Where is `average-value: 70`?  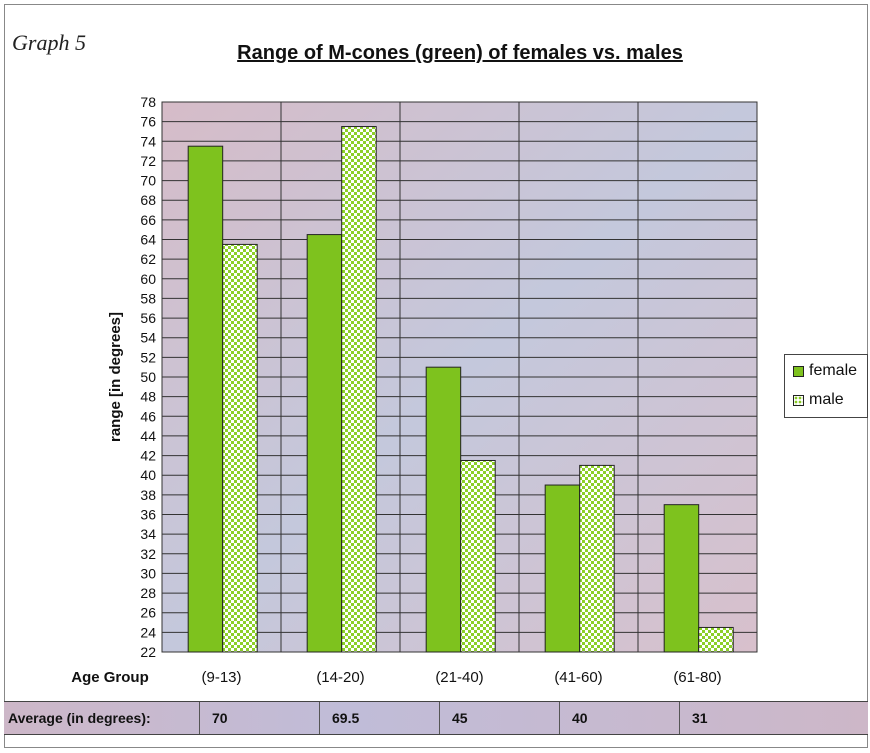
average-value: 70 is located at coordinates (260, 718).